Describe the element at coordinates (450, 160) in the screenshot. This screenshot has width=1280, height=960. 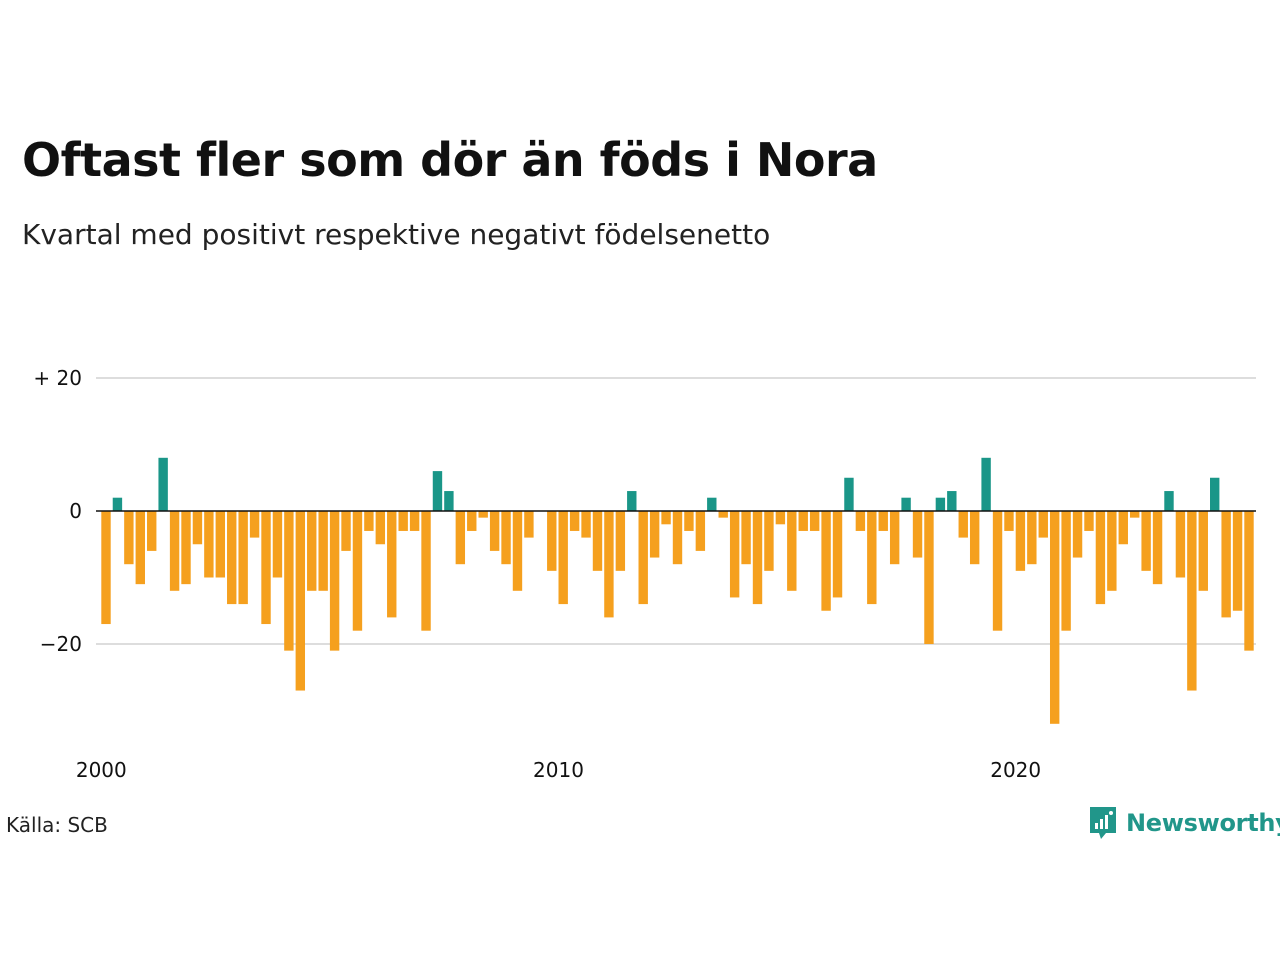
I see `chart-title: Oftast fler som dör än föds i Nora` at that location.